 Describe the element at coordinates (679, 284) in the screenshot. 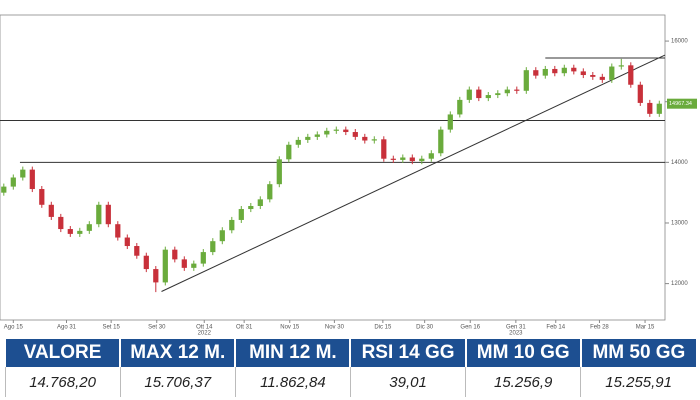

I see `y-tick-label: 12000` at that location.